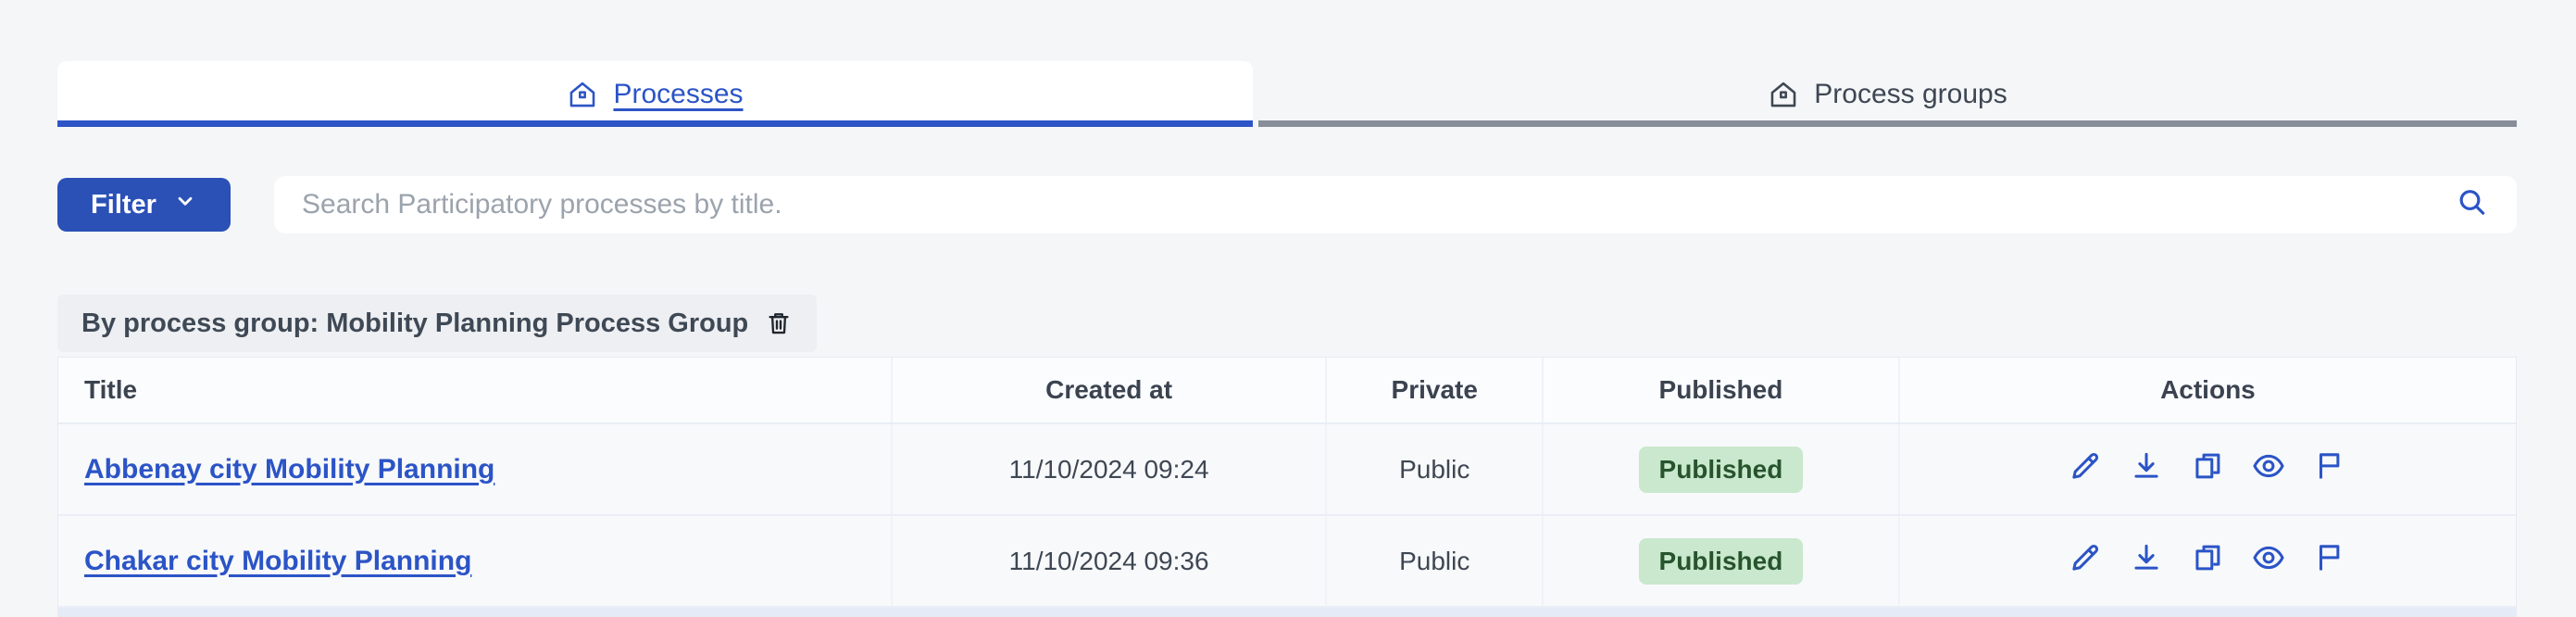  Describe the element at coordinates (1108, 391) in the screenshot. I see `column-header-created-at: Created at` at that location.